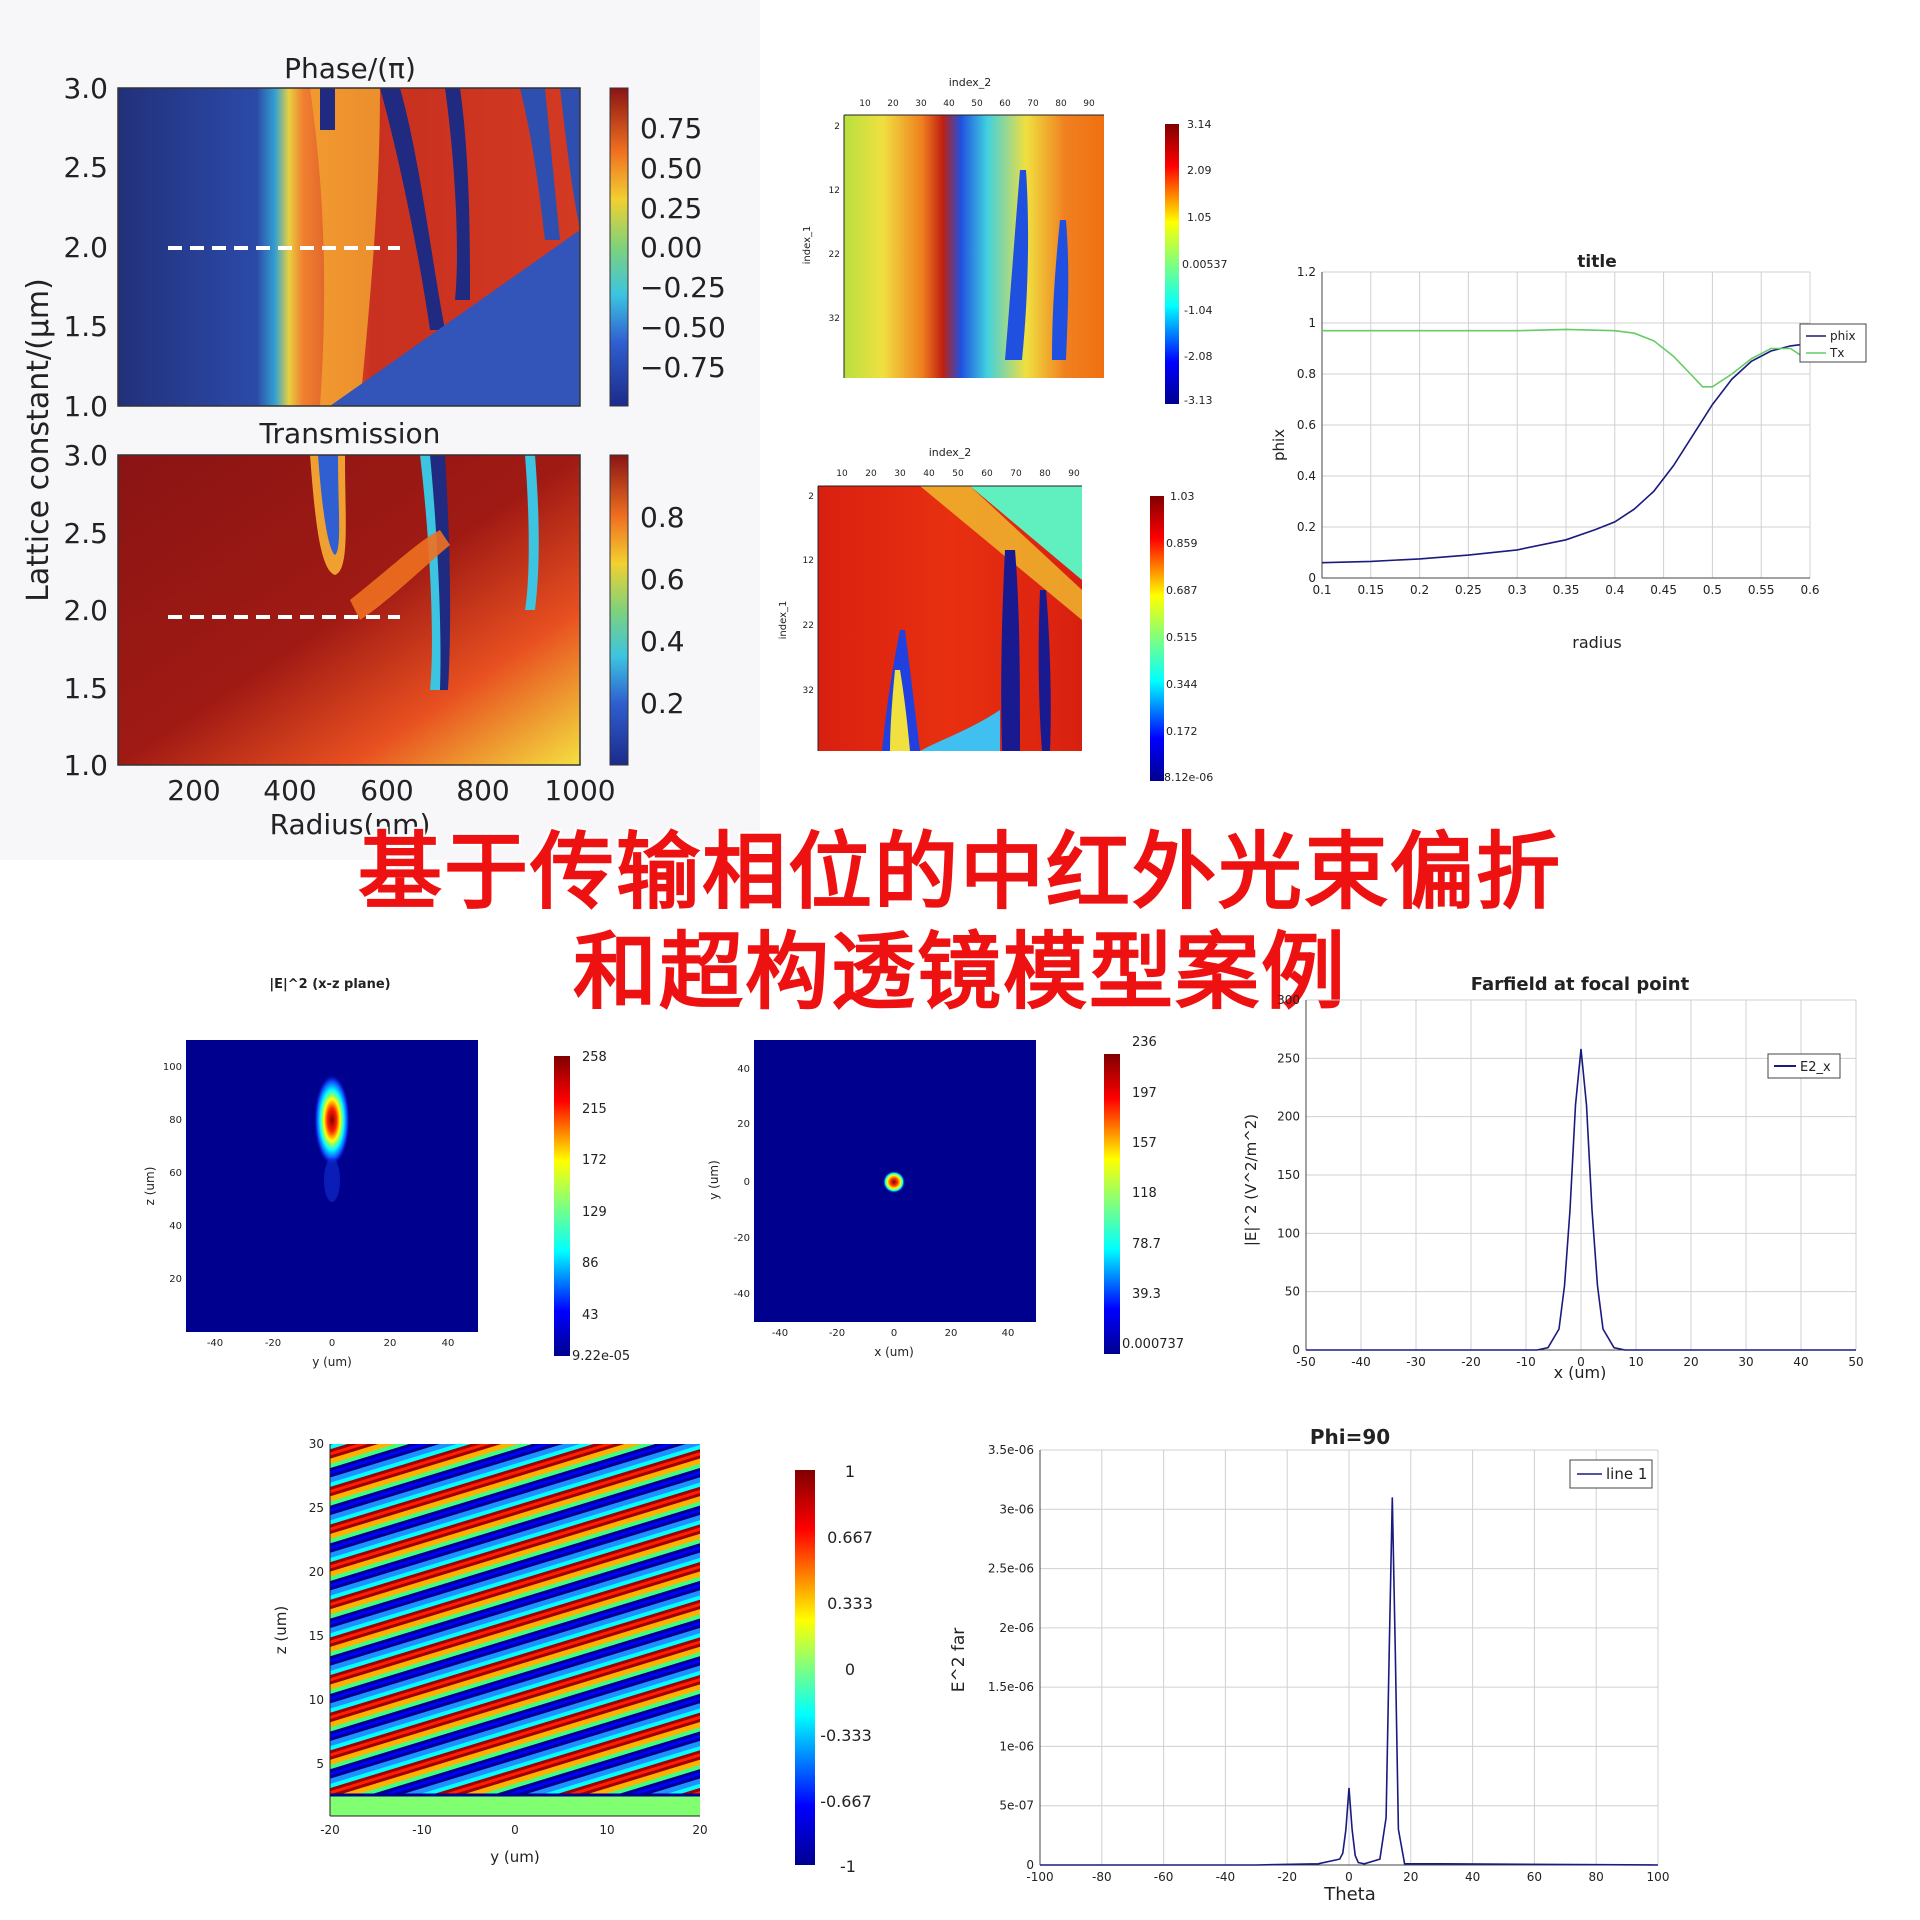 This screenshot has height=1920, width=1920. Describe the element at coordinates (662, 579) in the screenshot. I see `trans-cbar-tick: 0.6` at that location.